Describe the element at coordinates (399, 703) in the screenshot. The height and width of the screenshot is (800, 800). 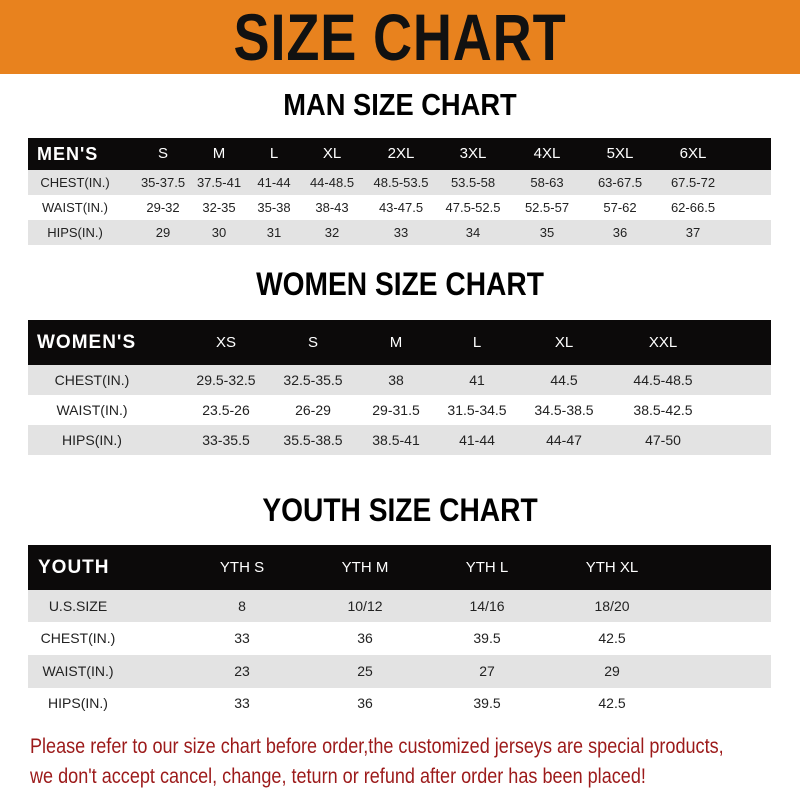
I see `table-row: HIPS(IN.) 33 36 39.5 42.5` at that location.